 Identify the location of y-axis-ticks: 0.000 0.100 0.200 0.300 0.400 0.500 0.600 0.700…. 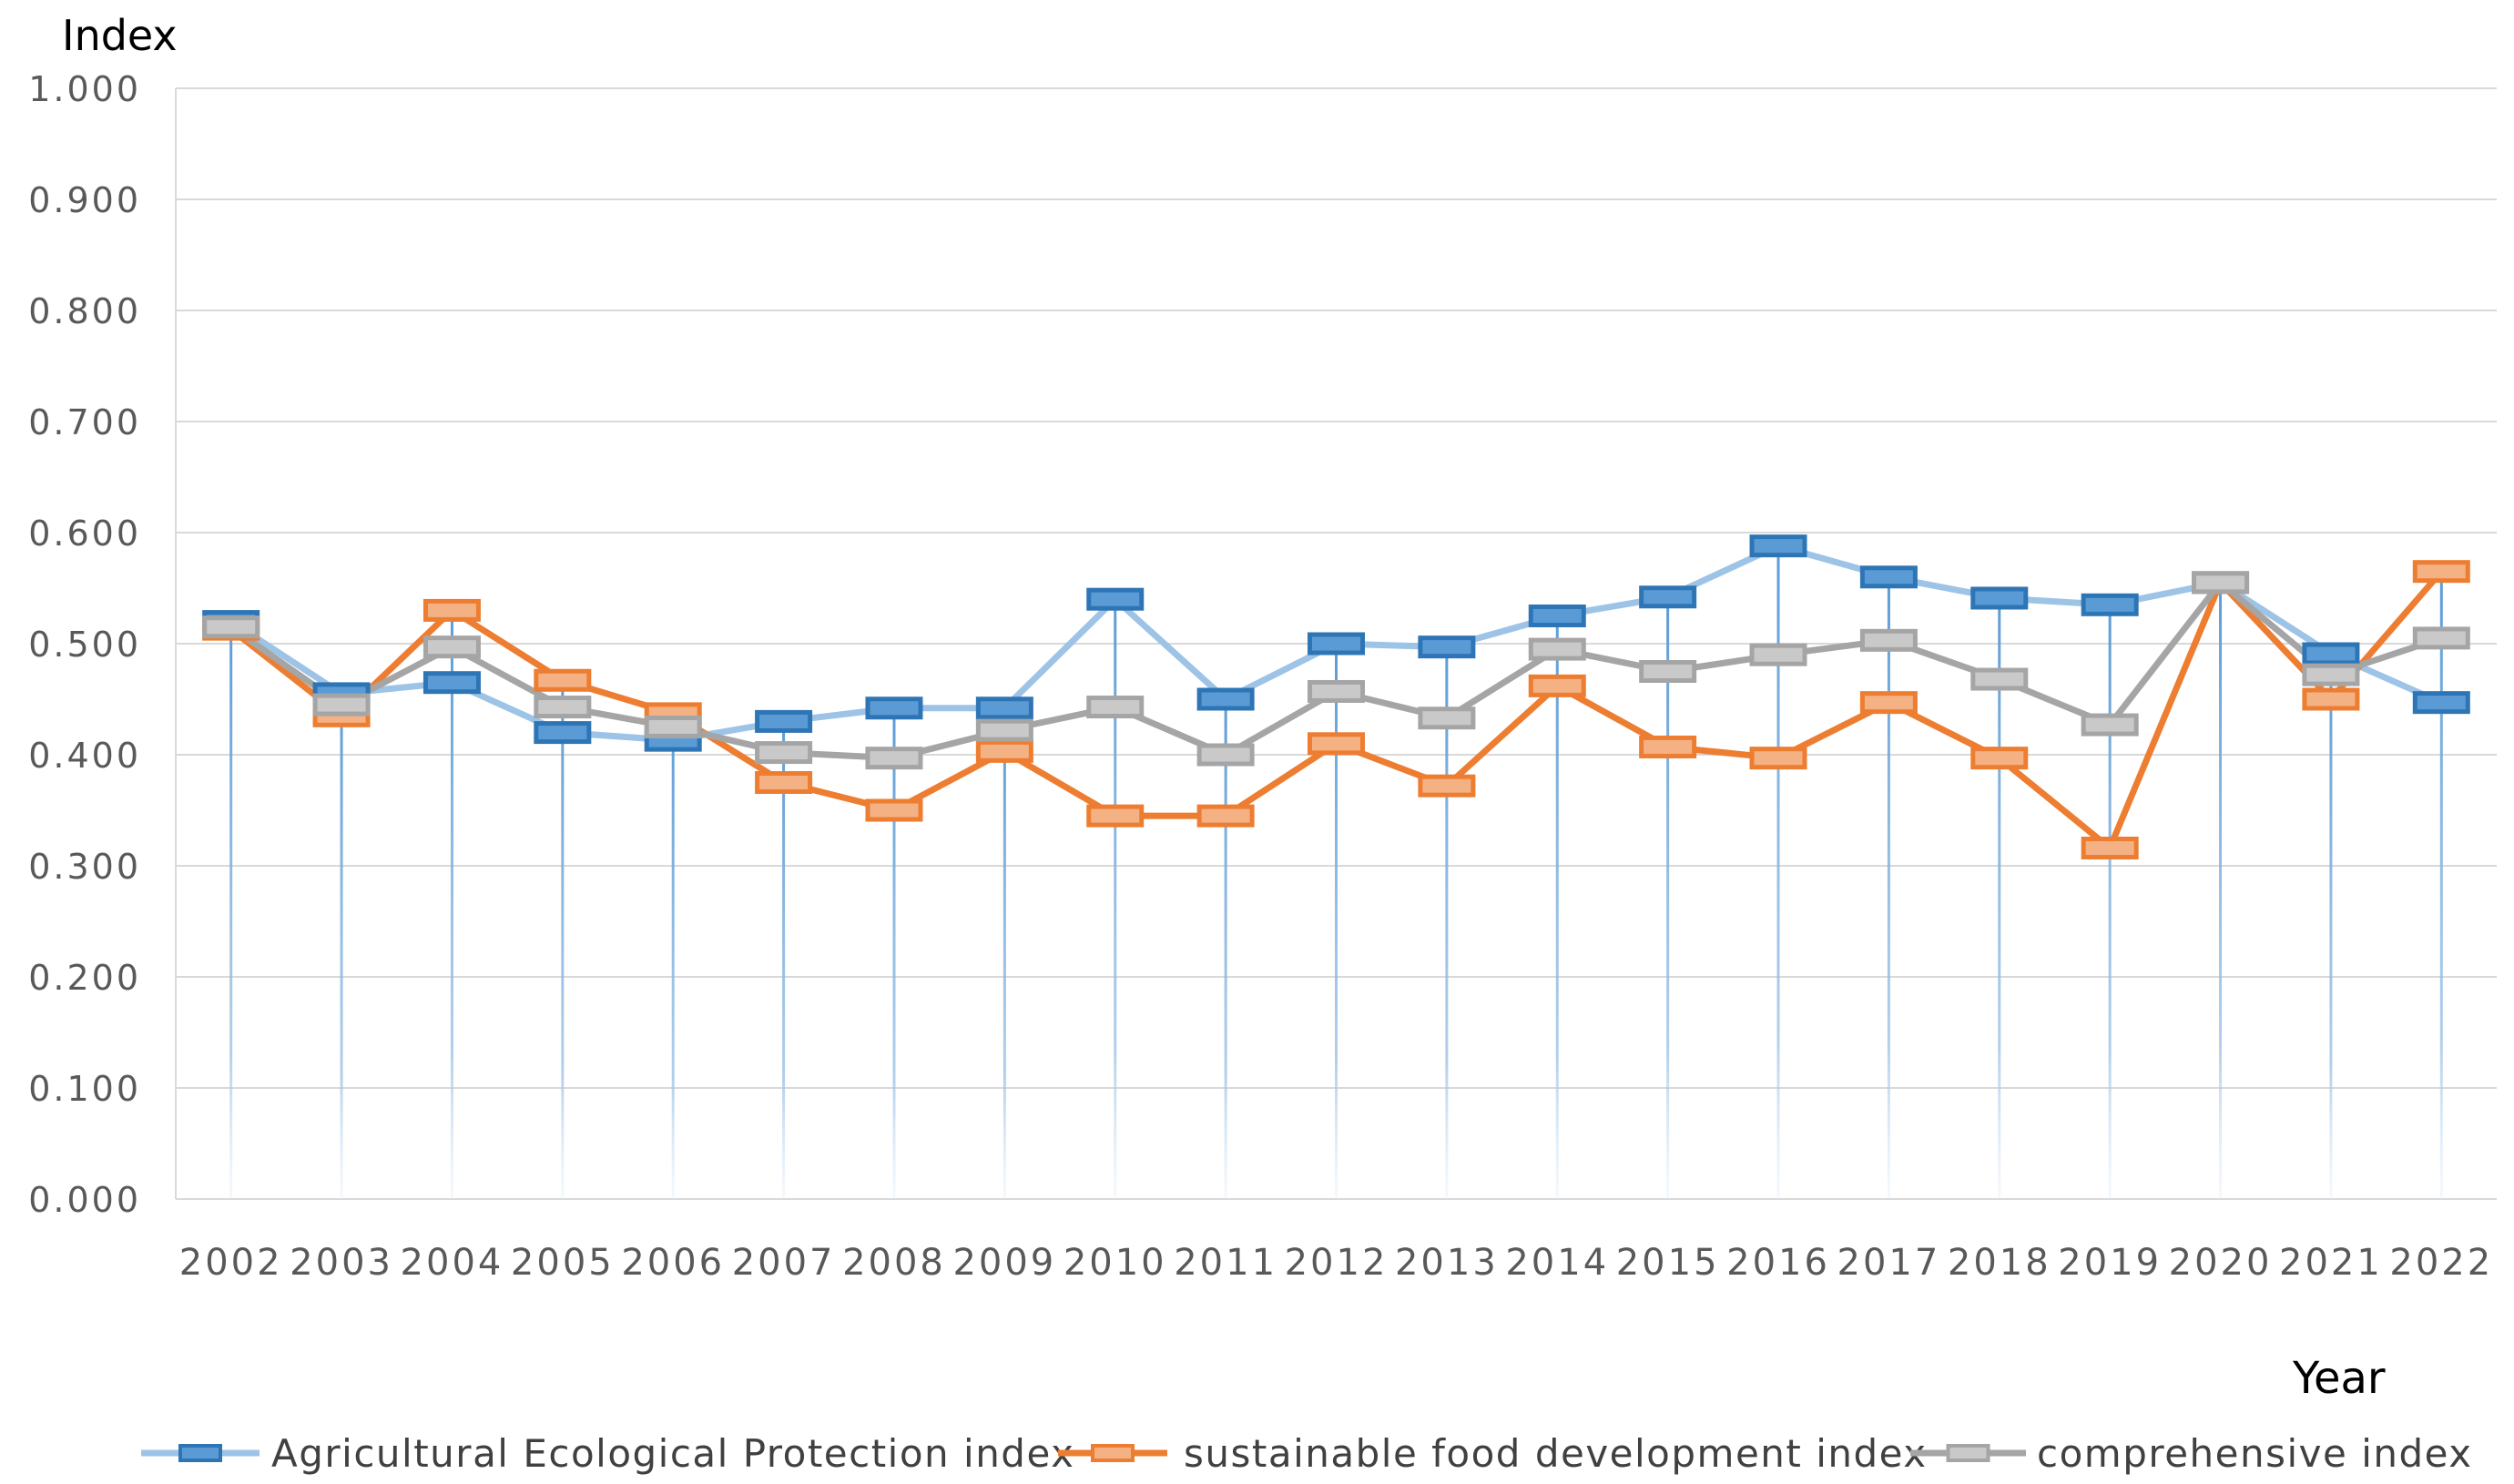
(84, 644).